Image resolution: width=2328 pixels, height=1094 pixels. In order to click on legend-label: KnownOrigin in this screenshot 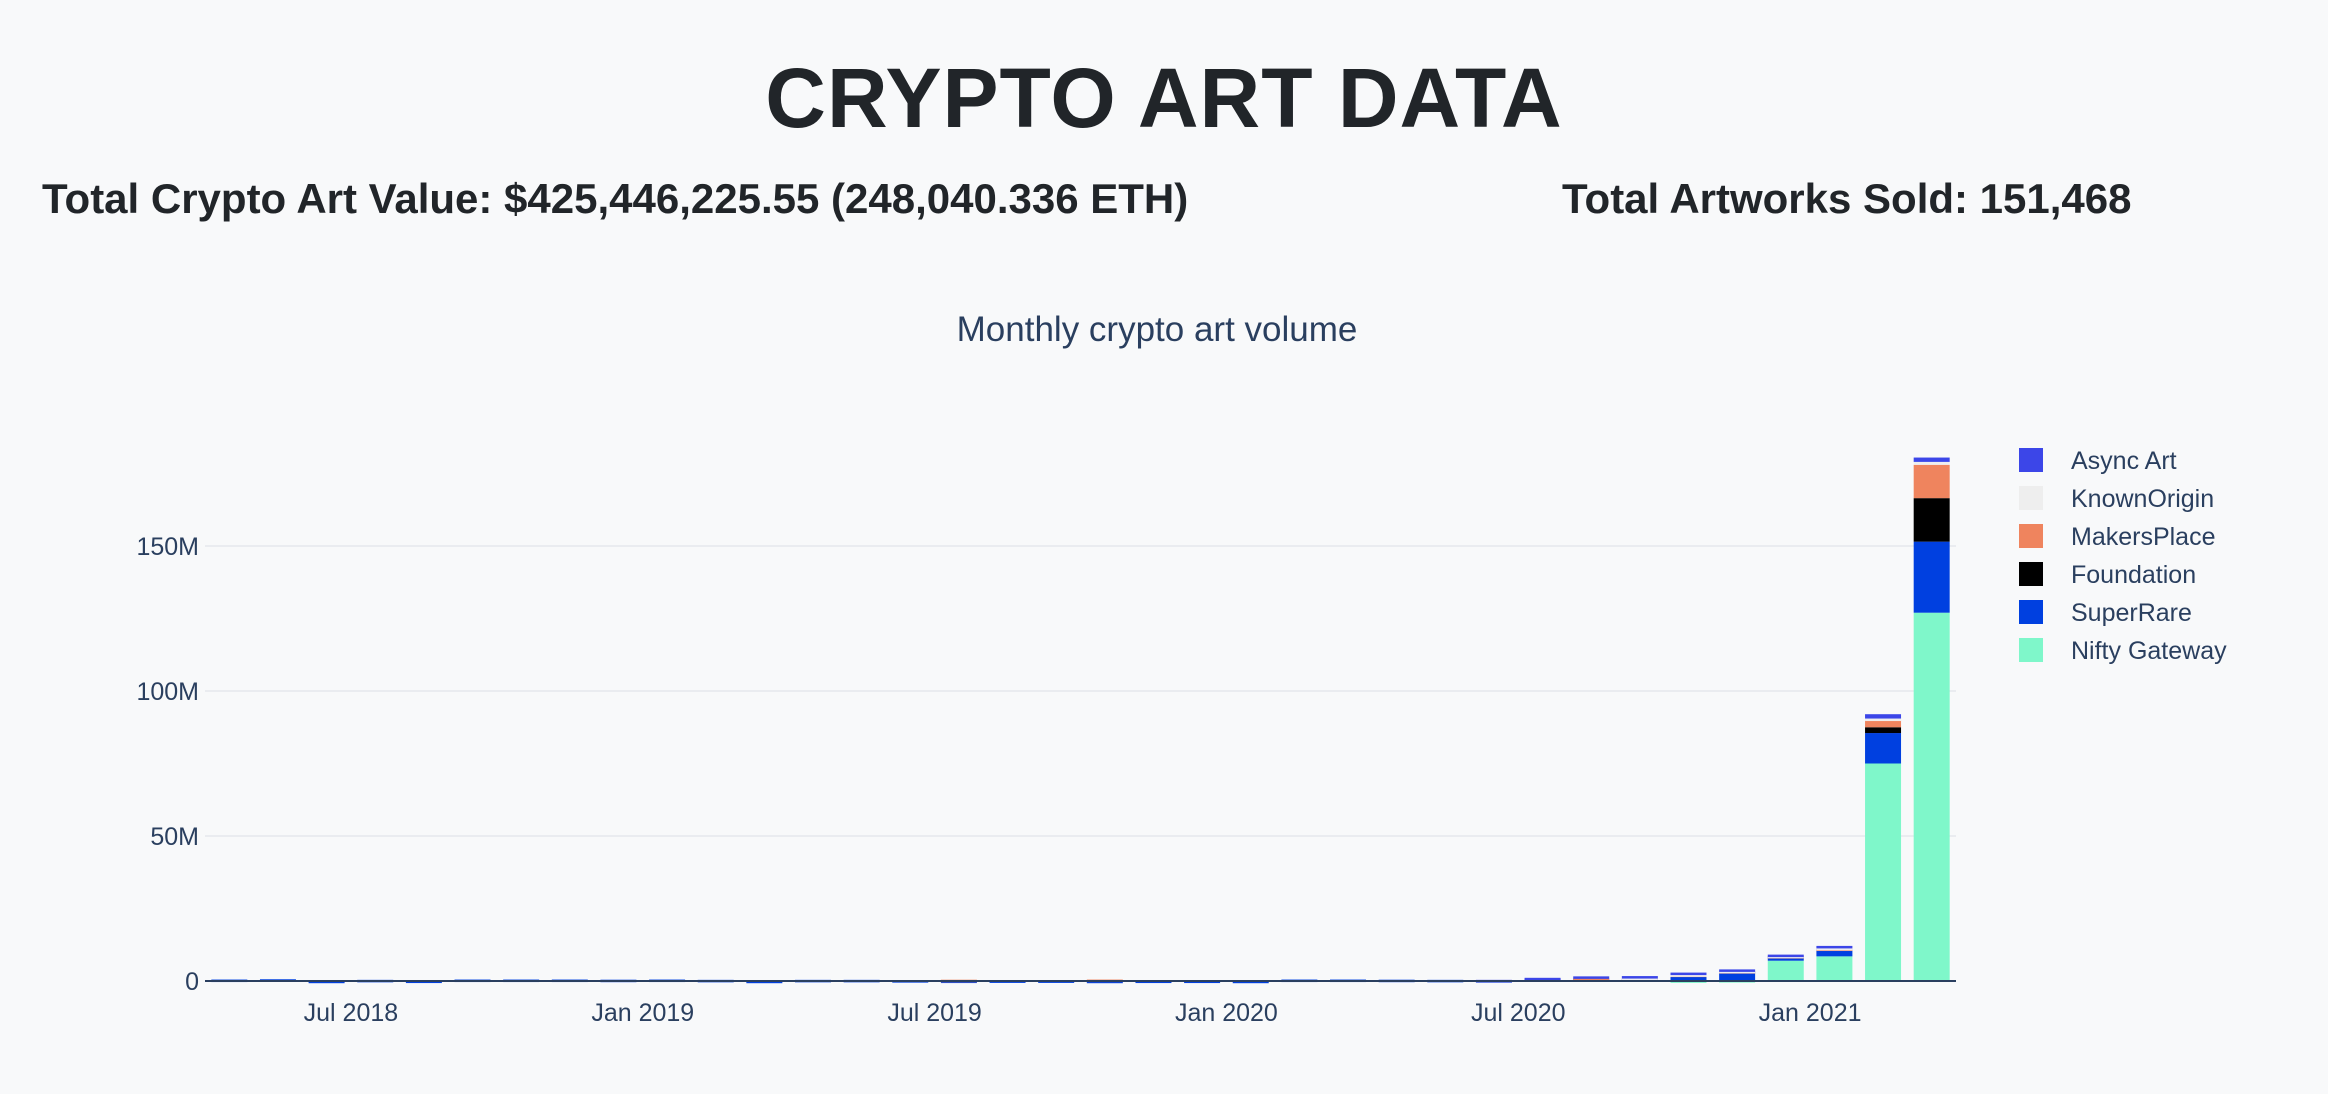, I will do `click(2142, 499)`.